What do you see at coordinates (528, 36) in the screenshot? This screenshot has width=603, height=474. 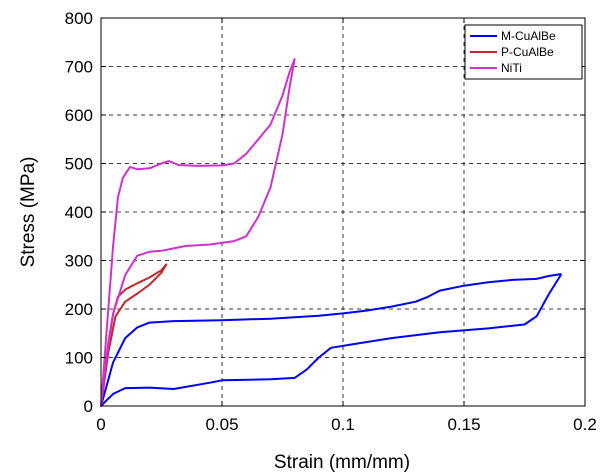 I see `legend-label-m-cualbe: M-CuAlBe` at bounding box center [528, 36].